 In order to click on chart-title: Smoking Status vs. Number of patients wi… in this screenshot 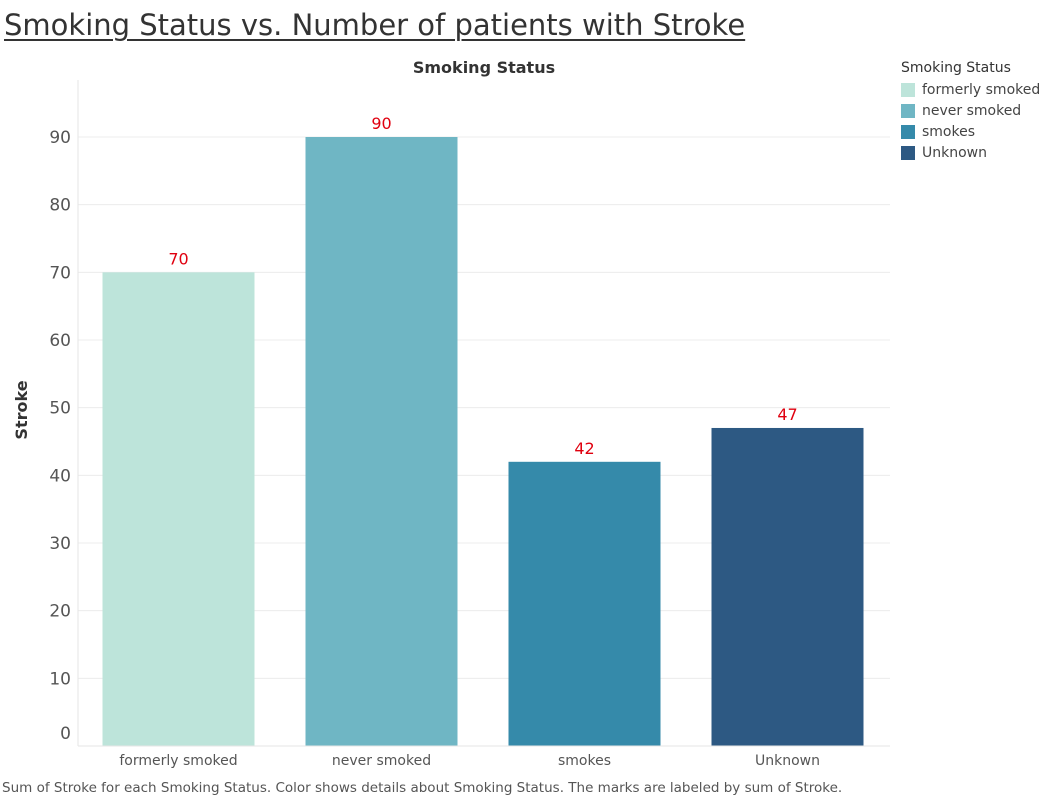, I will do `click(375, 25)`.